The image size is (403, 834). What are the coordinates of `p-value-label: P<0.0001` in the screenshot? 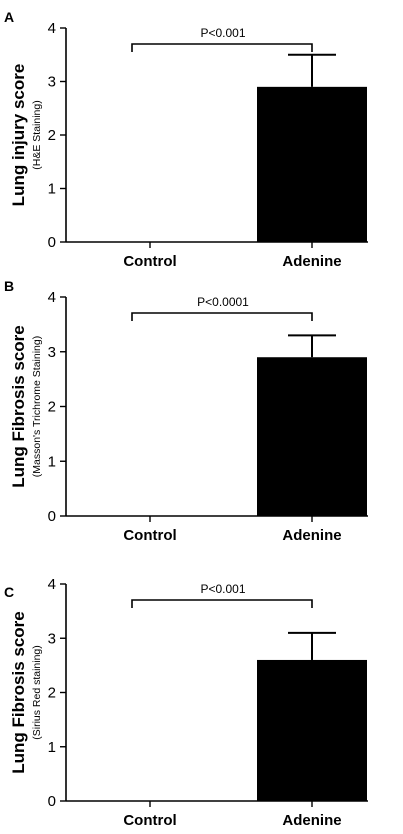 It's located at (223, 302).